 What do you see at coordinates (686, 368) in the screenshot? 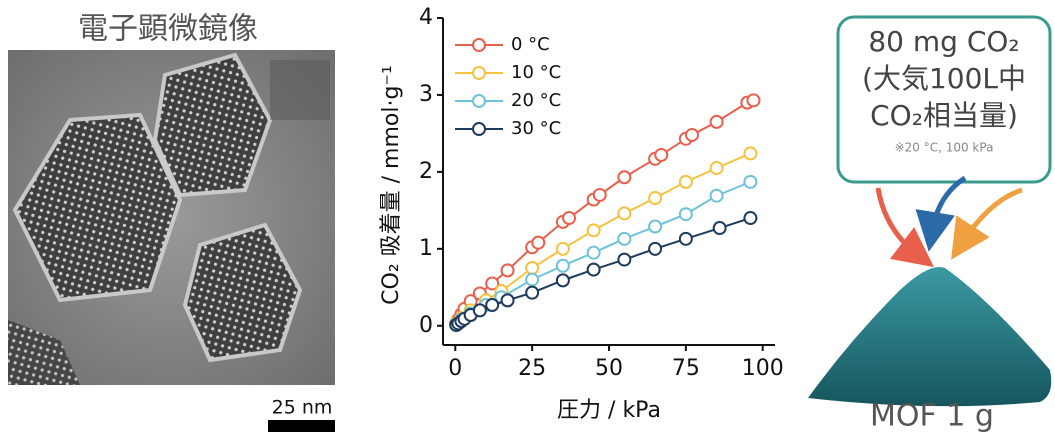
I see `x-tick-label: 75` at bounding box center [686, 368].